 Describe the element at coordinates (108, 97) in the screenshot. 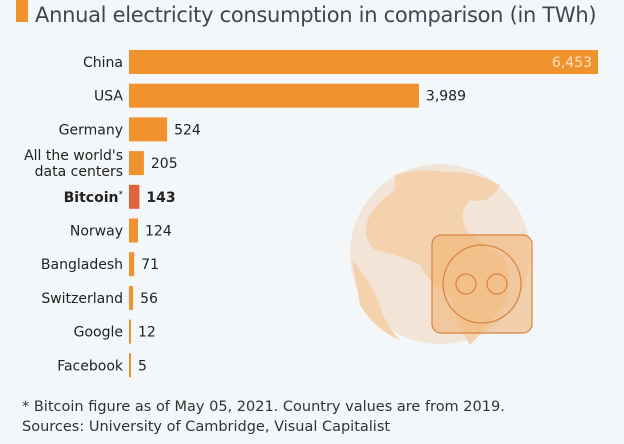

I see `category-label: USA` at that location.